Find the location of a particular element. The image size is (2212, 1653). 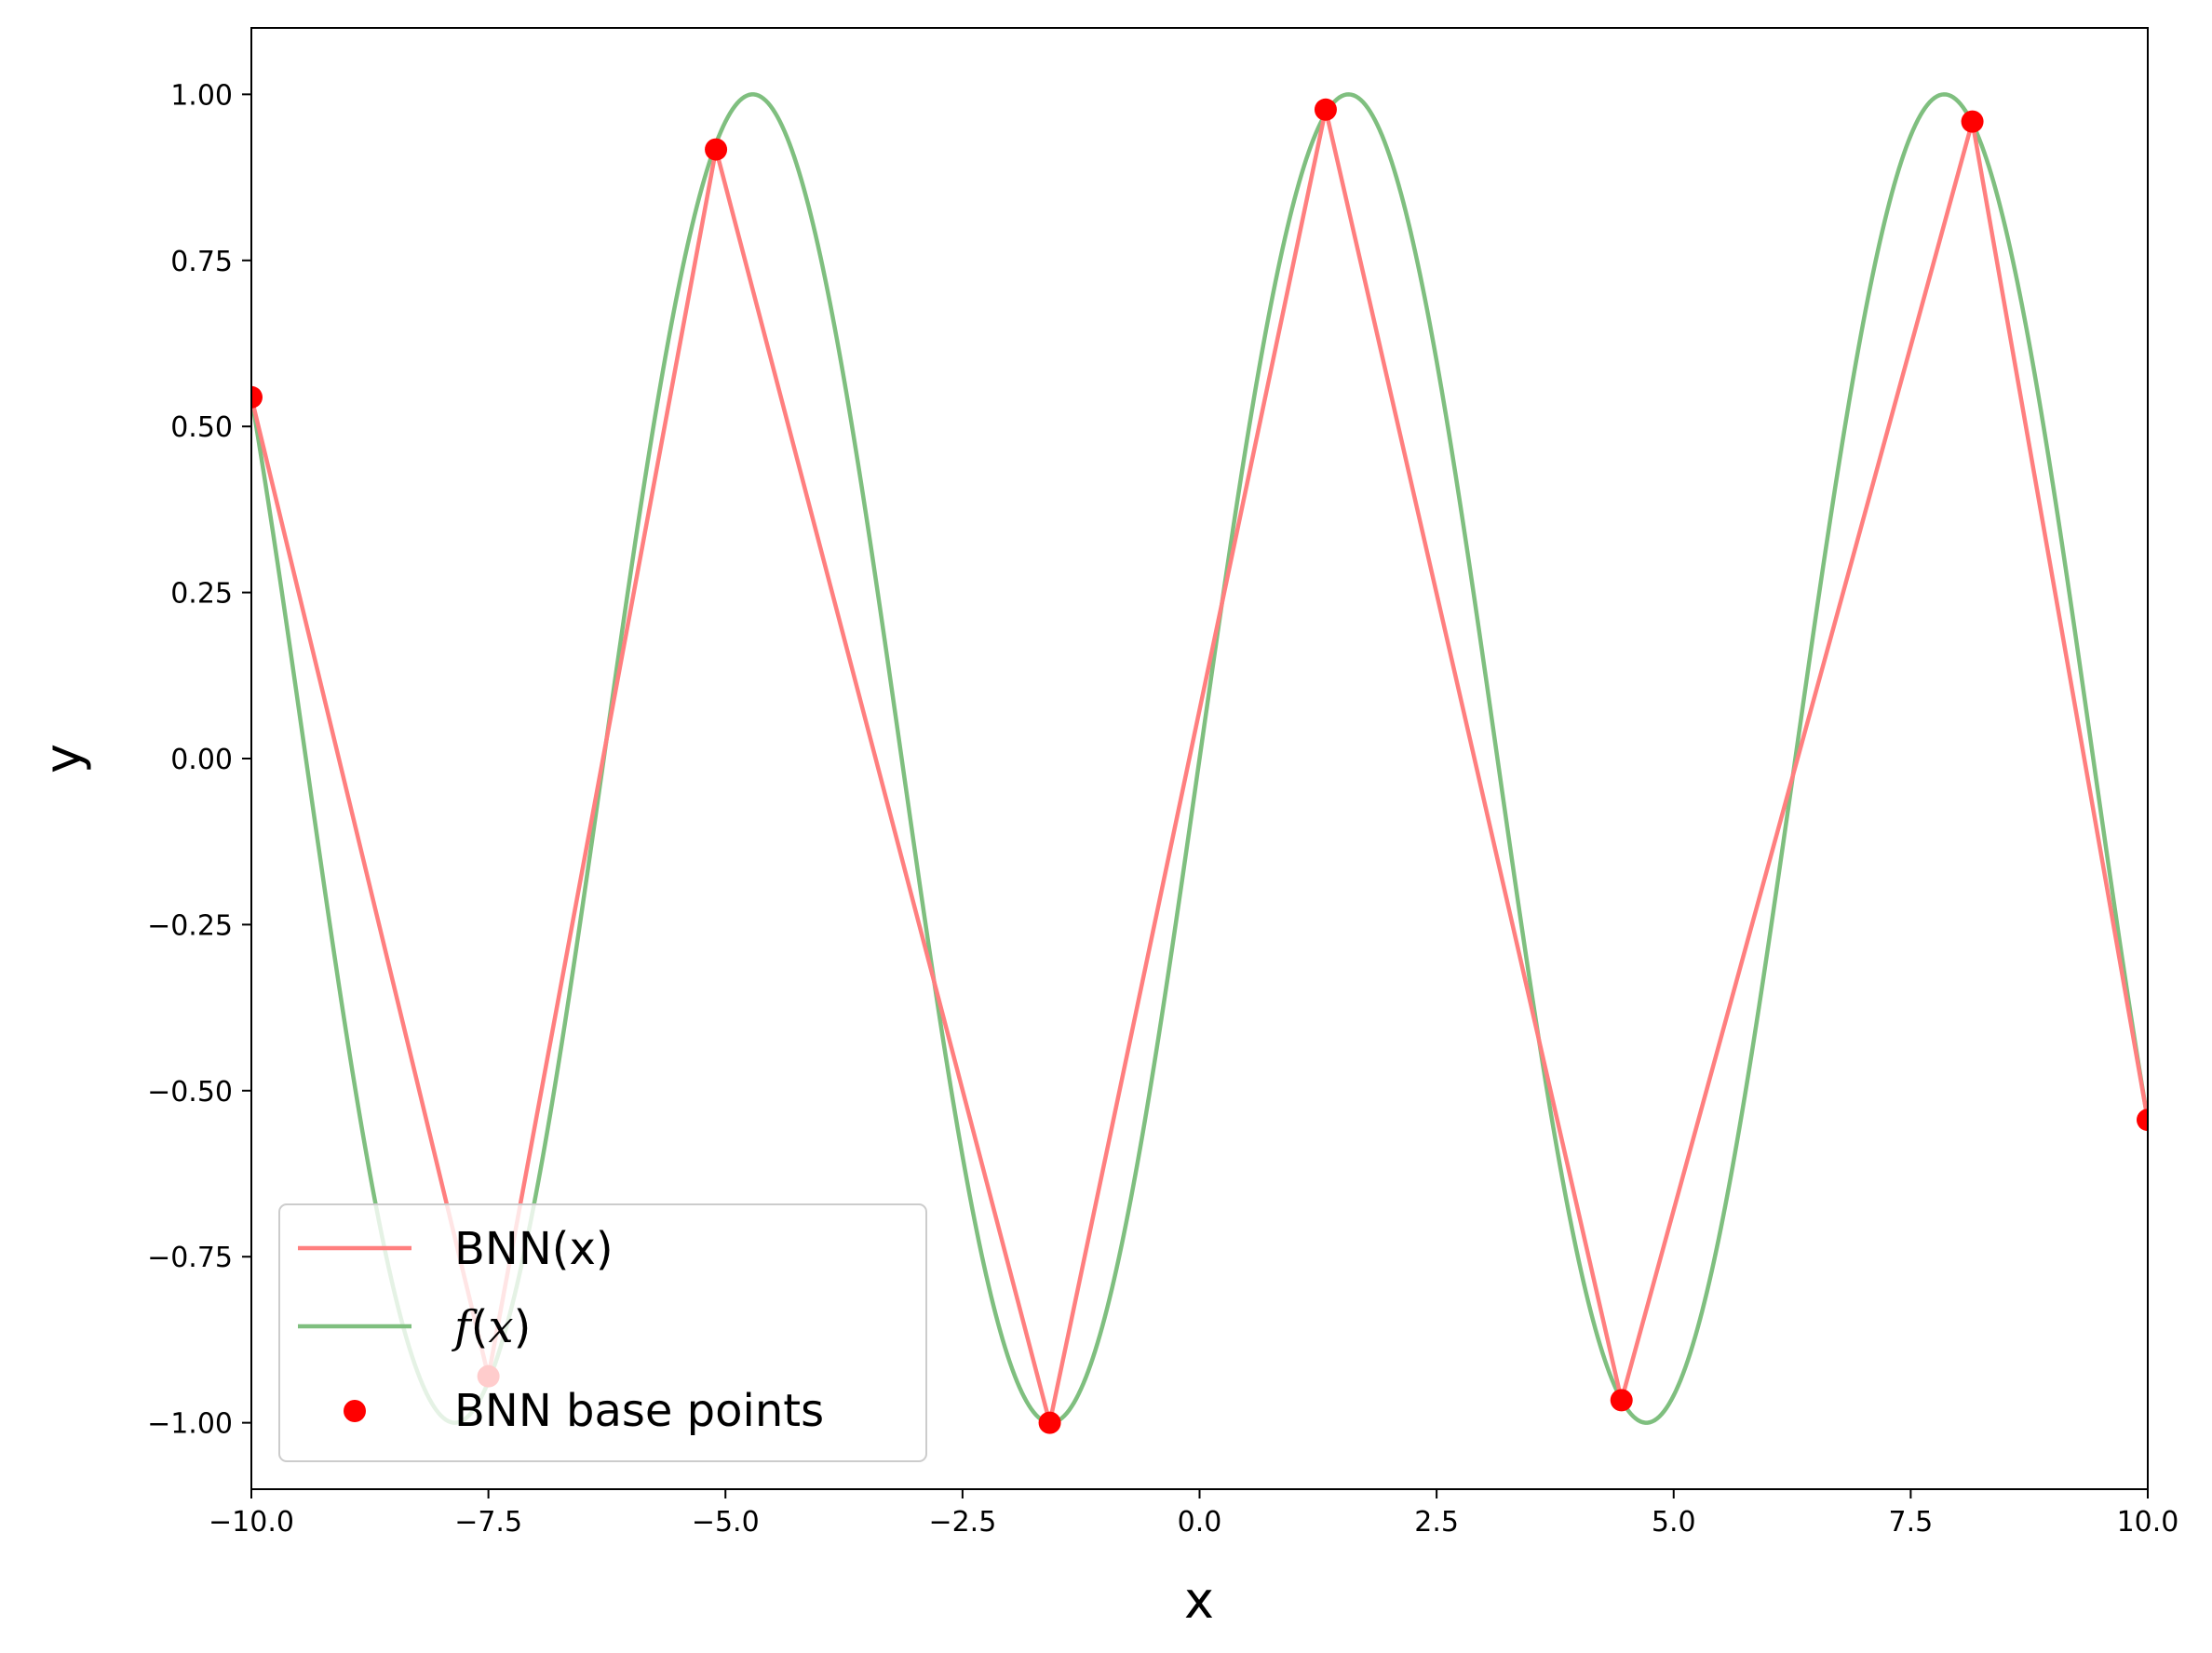

x-tick-label: 10.0 is located at coordinates (2148, 1522).